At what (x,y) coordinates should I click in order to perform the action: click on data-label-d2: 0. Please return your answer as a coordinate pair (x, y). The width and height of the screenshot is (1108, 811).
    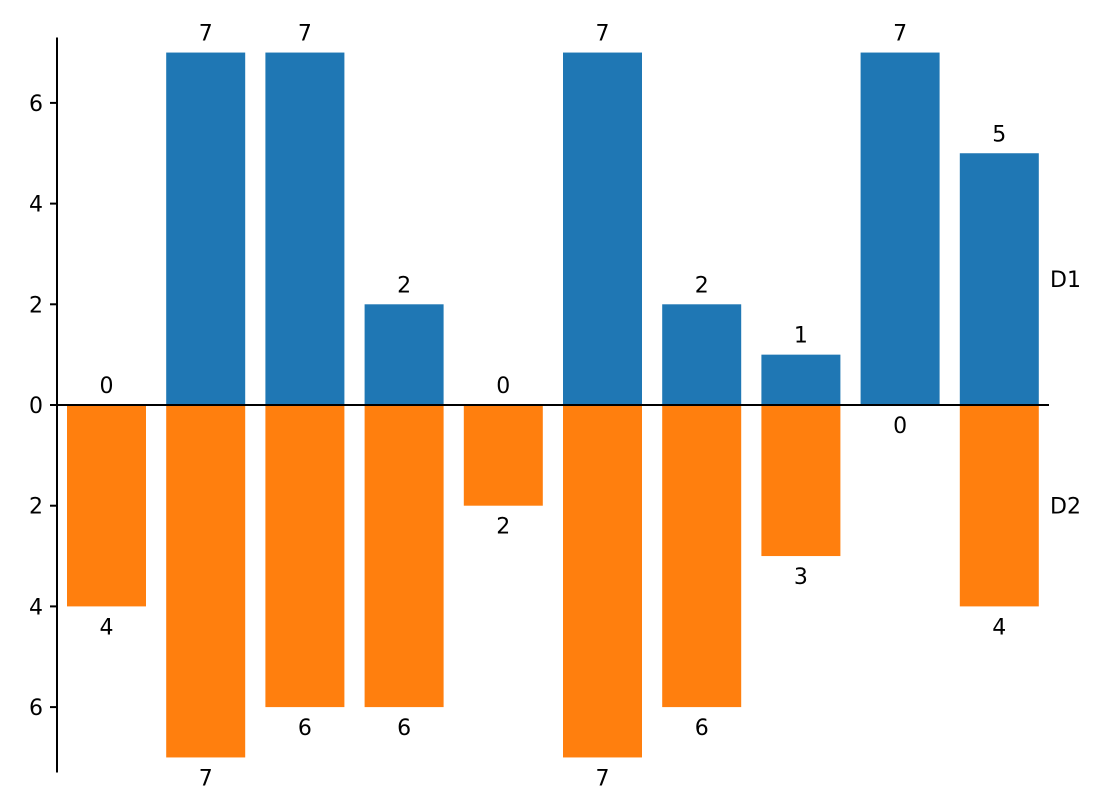
    Looking at the image, I should click on (900, 426).